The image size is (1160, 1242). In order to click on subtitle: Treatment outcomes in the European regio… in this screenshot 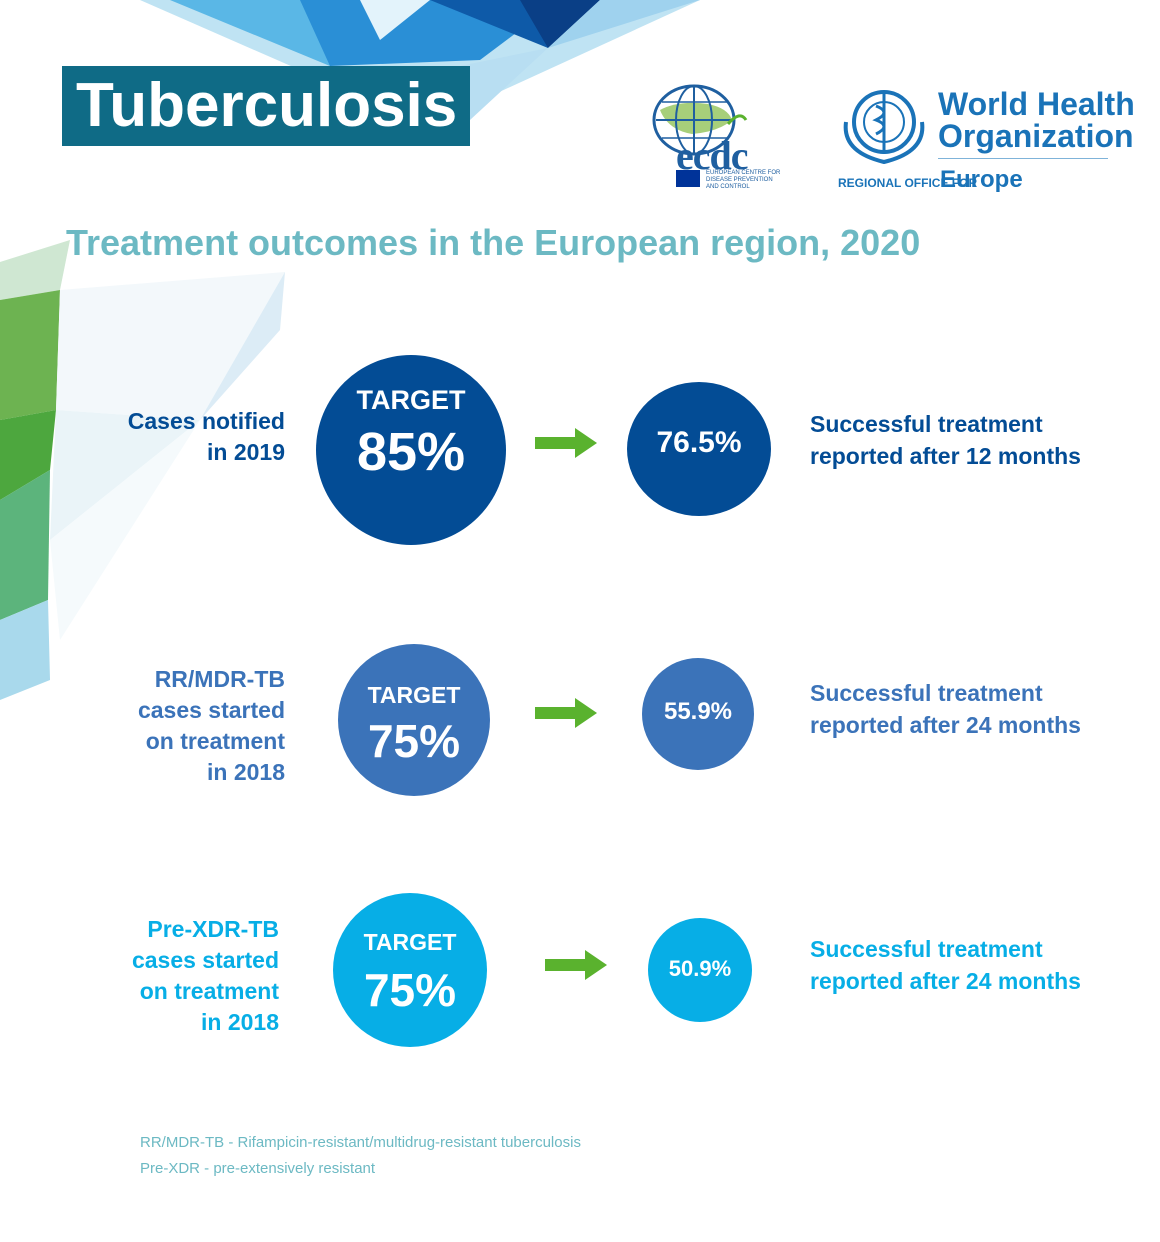, I will do `click(493, 242)`.